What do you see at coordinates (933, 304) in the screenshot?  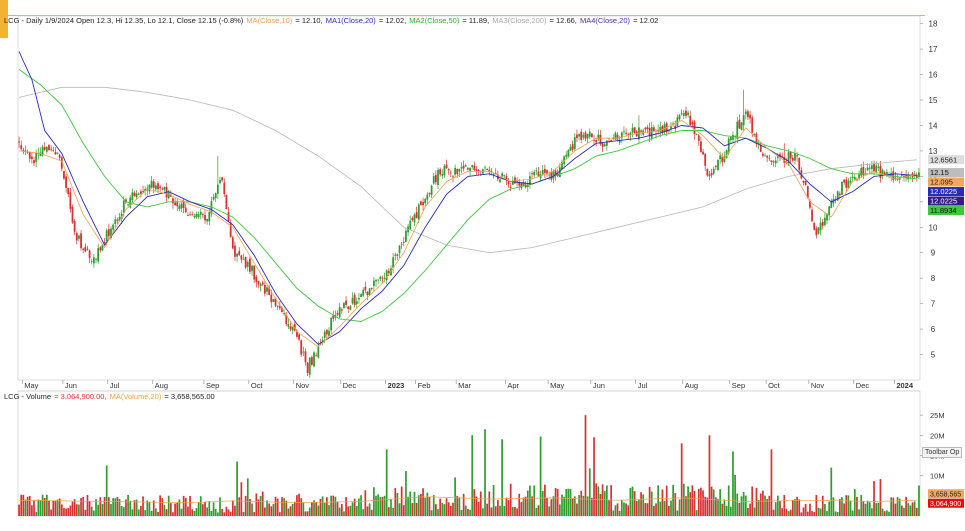 I see `price-tick-label: 7` at bounding box center [933, 304].